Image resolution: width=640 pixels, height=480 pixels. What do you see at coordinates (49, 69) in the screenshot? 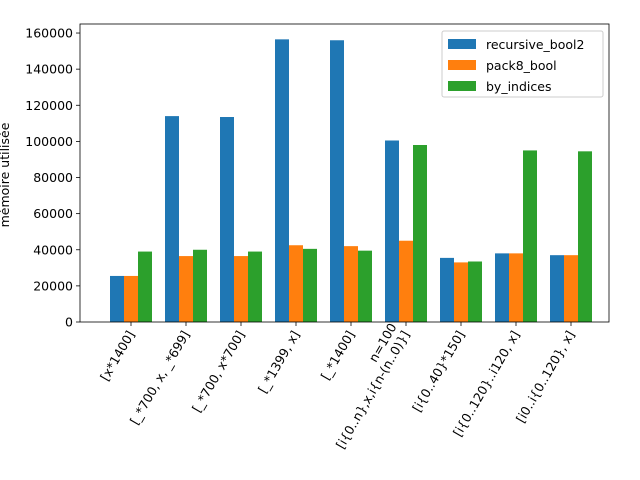
I see `y-tick-label: 140000` at bounding box center [49, 69].